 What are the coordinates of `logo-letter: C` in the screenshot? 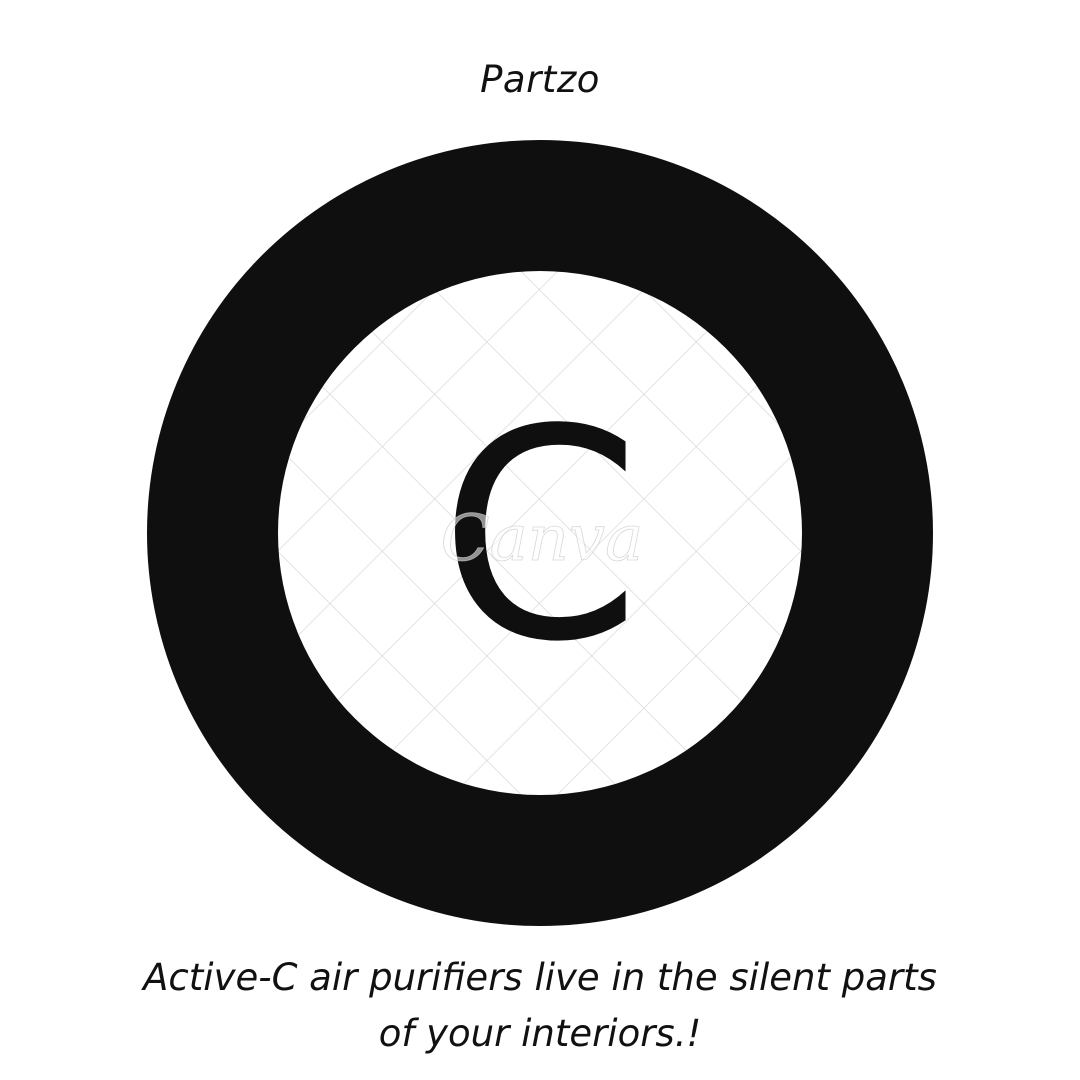 It's located at (540, 537).